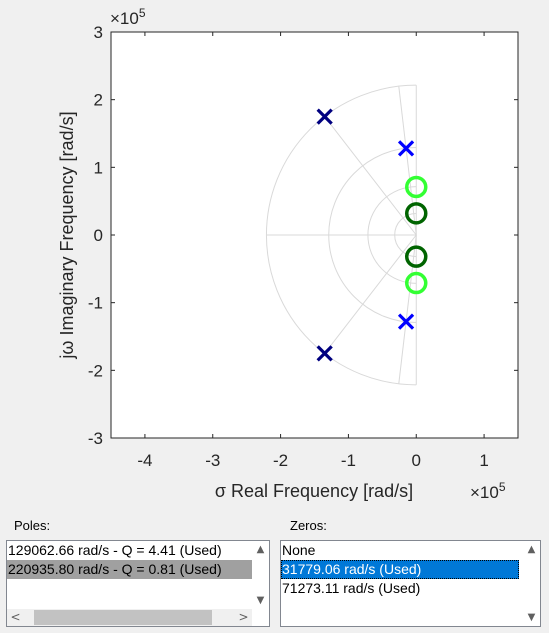 The height and width of the screenshot is (633, 549). Describe the element at coordinates (243, 617) in the screenshot. I see `scroll-right-icon: >` at that location.